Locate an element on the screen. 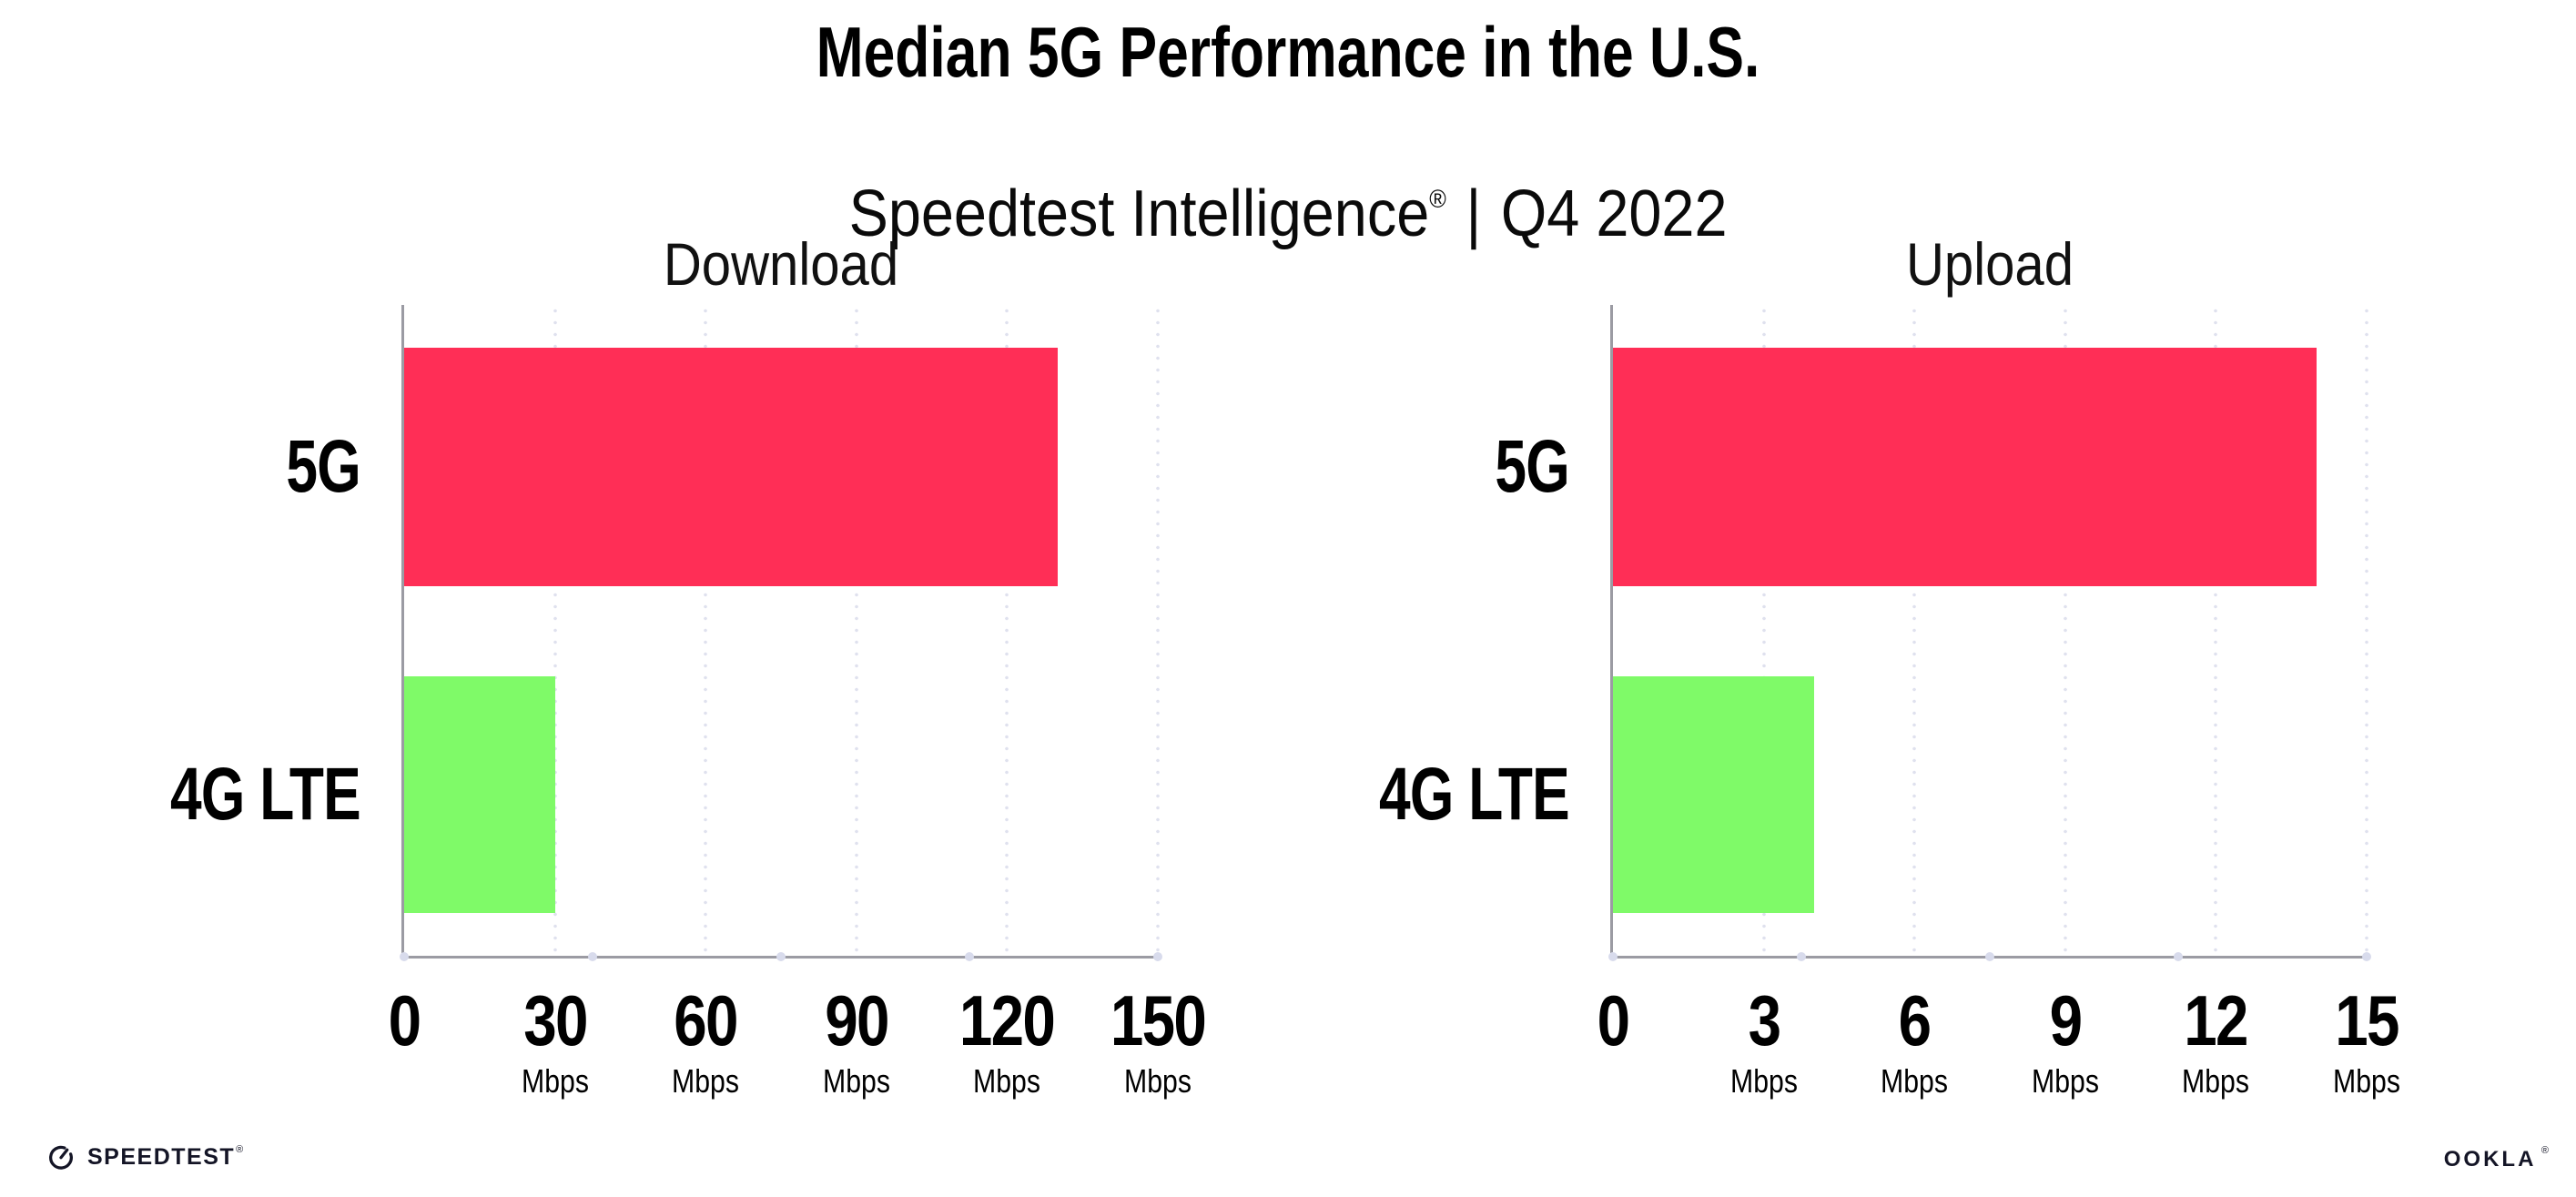 The height and width of the screenshot is (1197, 2576). speedtest-logo: SPEEDTEST ® is located at coordinates (144, 1156).